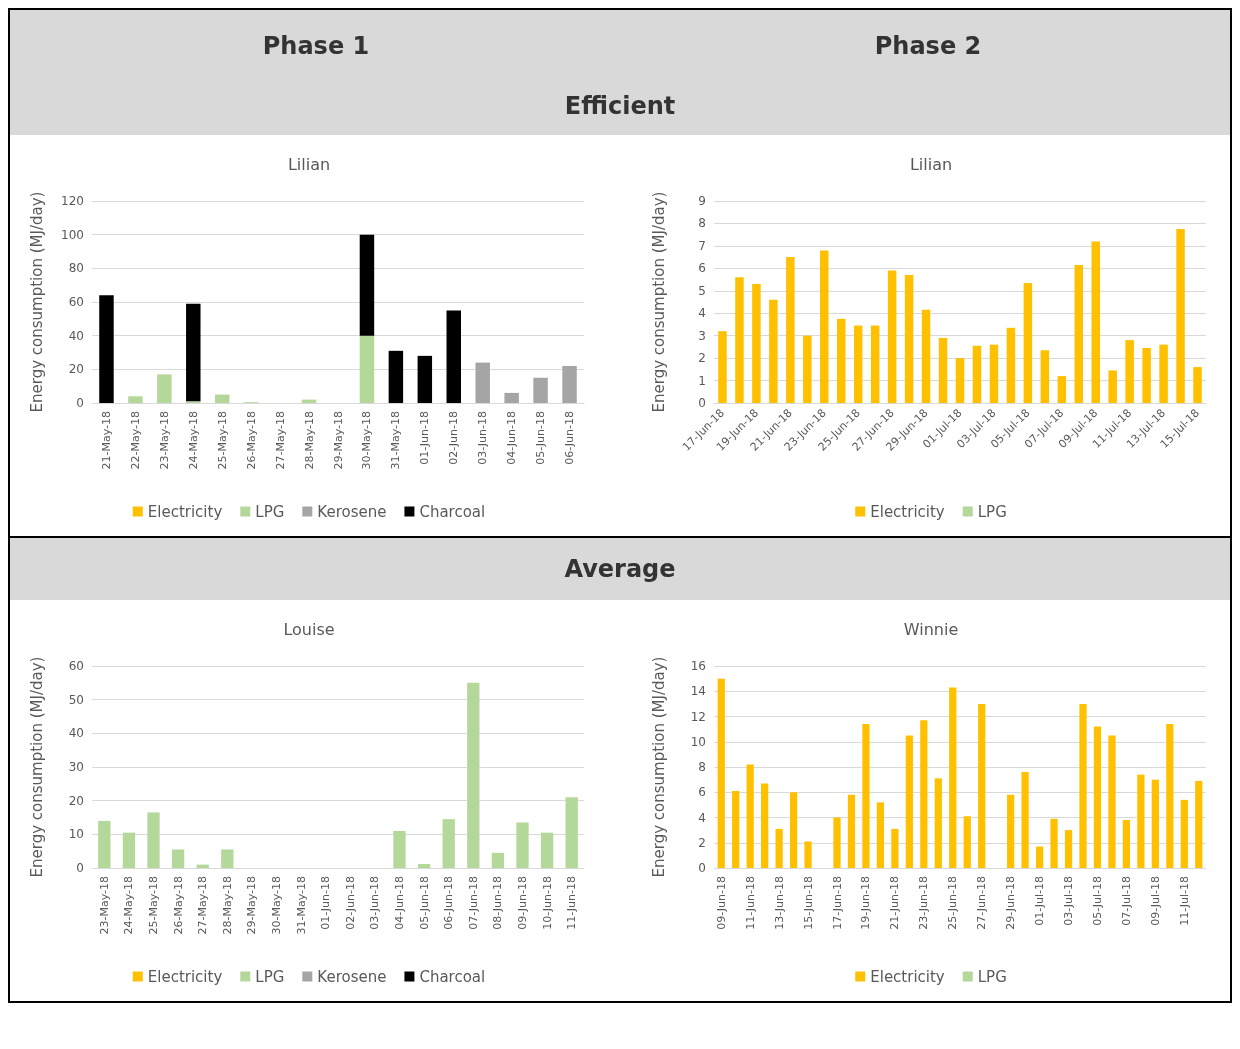  I want to click on x-tick-label: 19-Jun-18, so click(866, 903).